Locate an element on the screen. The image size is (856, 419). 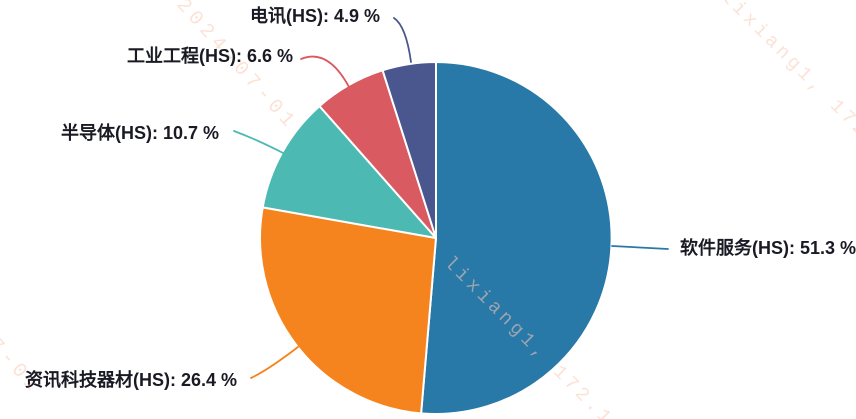
pie-label-semiconductor: 半导体(HS): 10.7 % is located at coordinates (139, 133).